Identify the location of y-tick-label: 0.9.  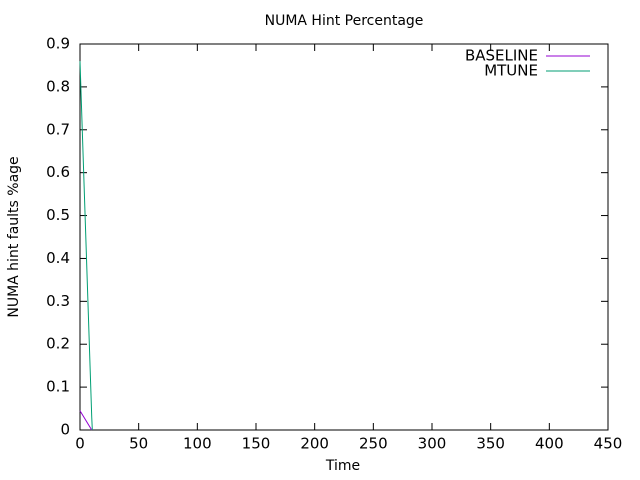
(58, 44).